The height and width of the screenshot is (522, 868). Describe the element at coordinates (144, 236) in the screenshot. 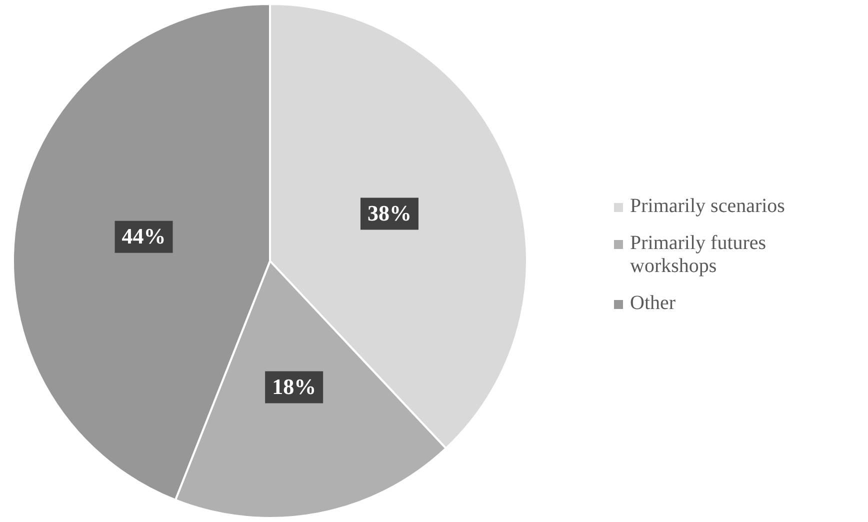

I see `data-label: 44%` at that location.